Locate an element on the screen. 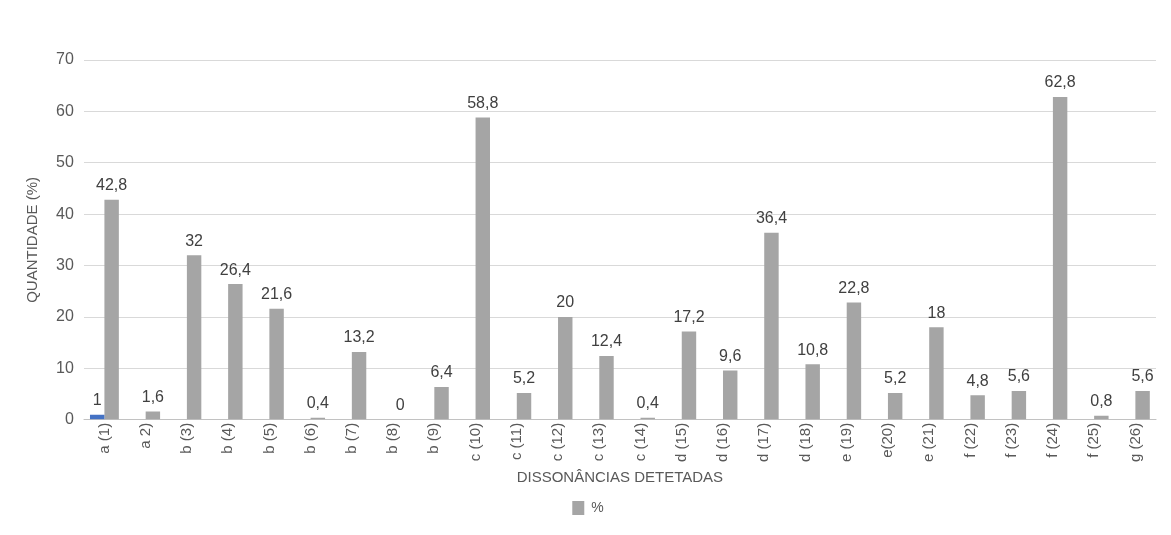 The height and width of the screenshot is (535, 1171). x-tick-label: d (15) is located at coordinates (680, 442).